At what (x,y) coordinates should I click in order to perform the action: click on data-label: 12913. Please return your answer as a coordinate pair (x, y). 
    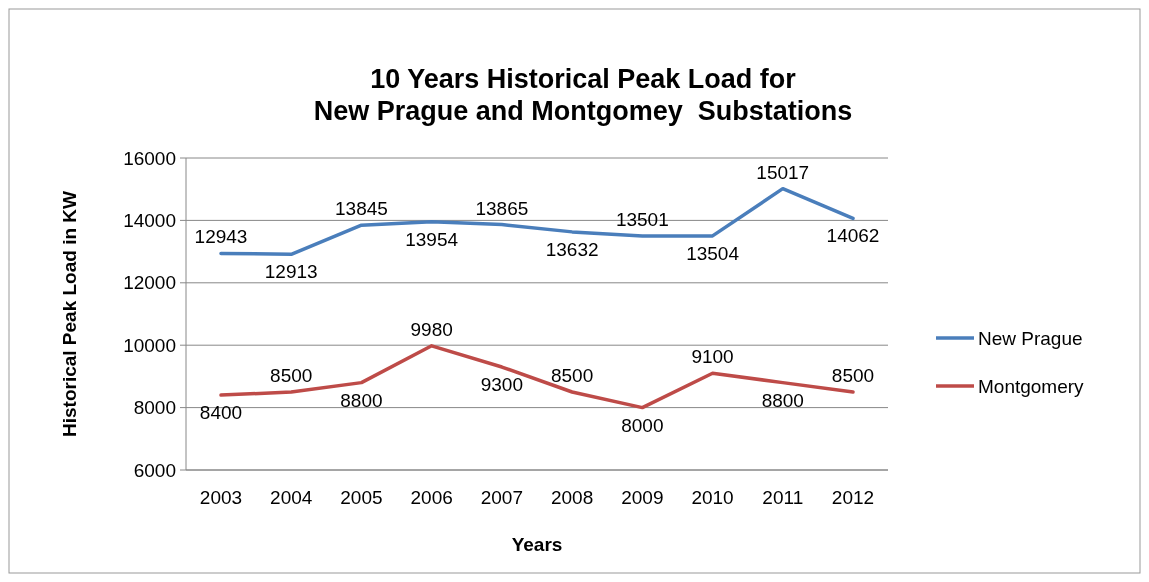
    Looking at the image, I should click on (291, 272).